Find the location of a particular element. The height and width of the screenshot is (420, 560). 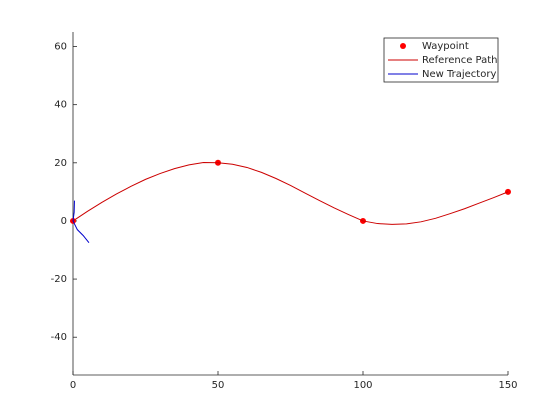

legend-label: Waypoint is located at coordinates (445, 46).